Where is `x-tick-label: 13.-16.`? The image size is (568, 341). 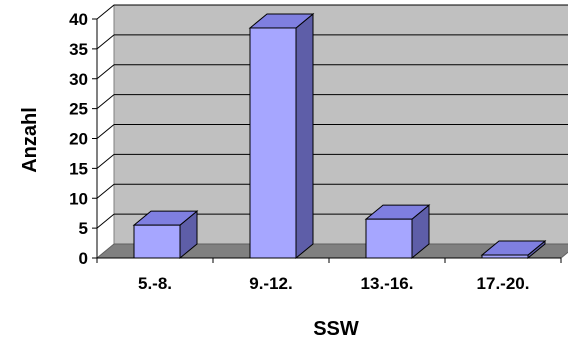 x-tick-label: 13.-16. is located at coordinates (387, 283).